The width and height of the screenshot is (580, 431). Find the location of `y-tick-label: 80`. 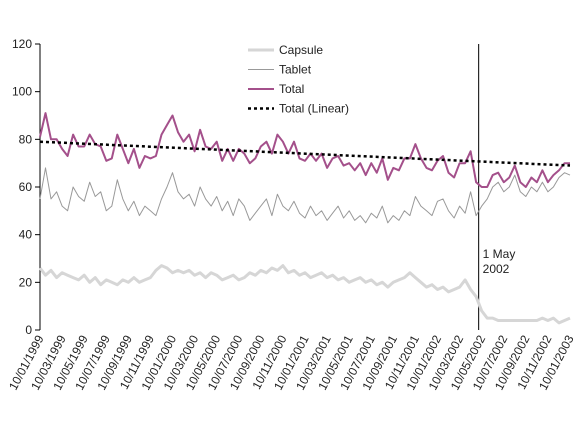

y-tick-label: 80 is located at coordinates (26, 139).